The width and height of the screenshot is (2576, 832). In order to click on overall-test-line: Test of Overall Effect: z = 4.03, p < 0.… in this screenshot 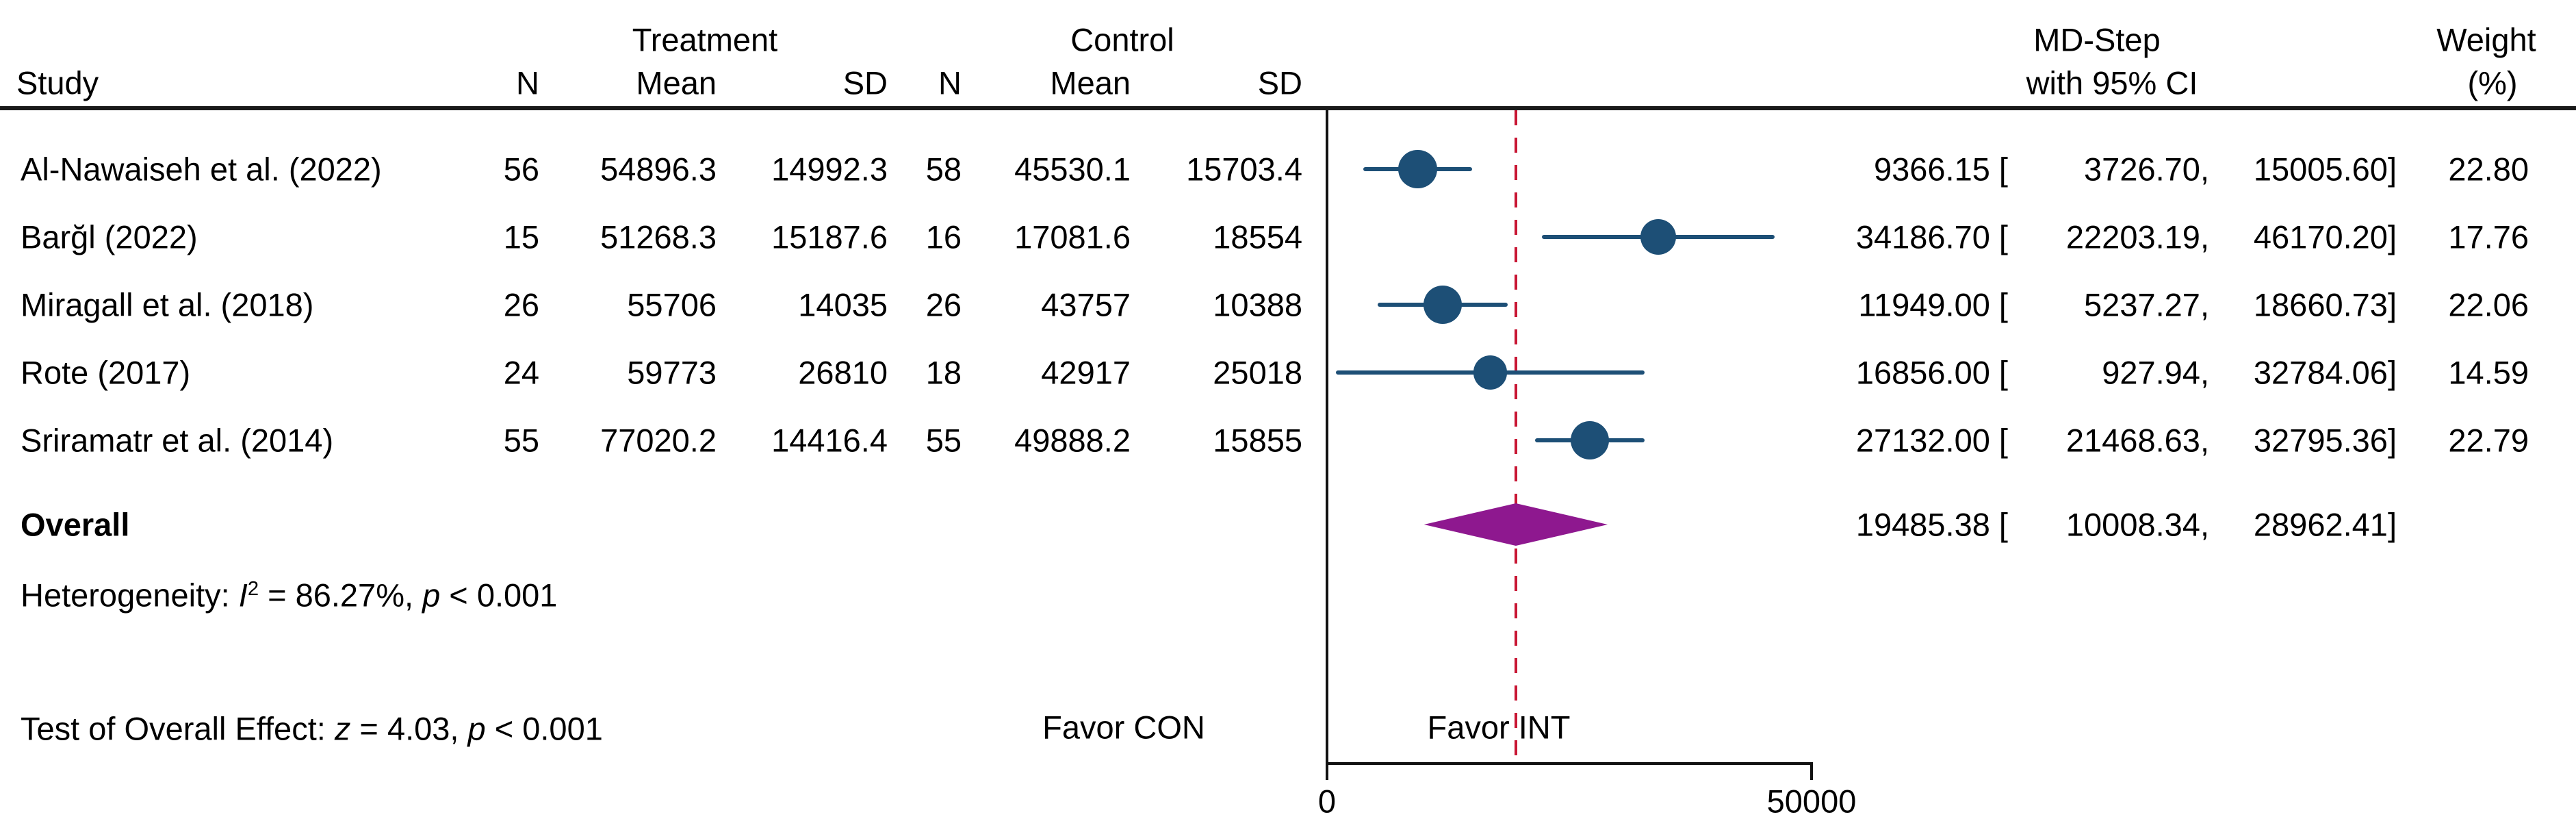, I will do `click(312, 729)`.